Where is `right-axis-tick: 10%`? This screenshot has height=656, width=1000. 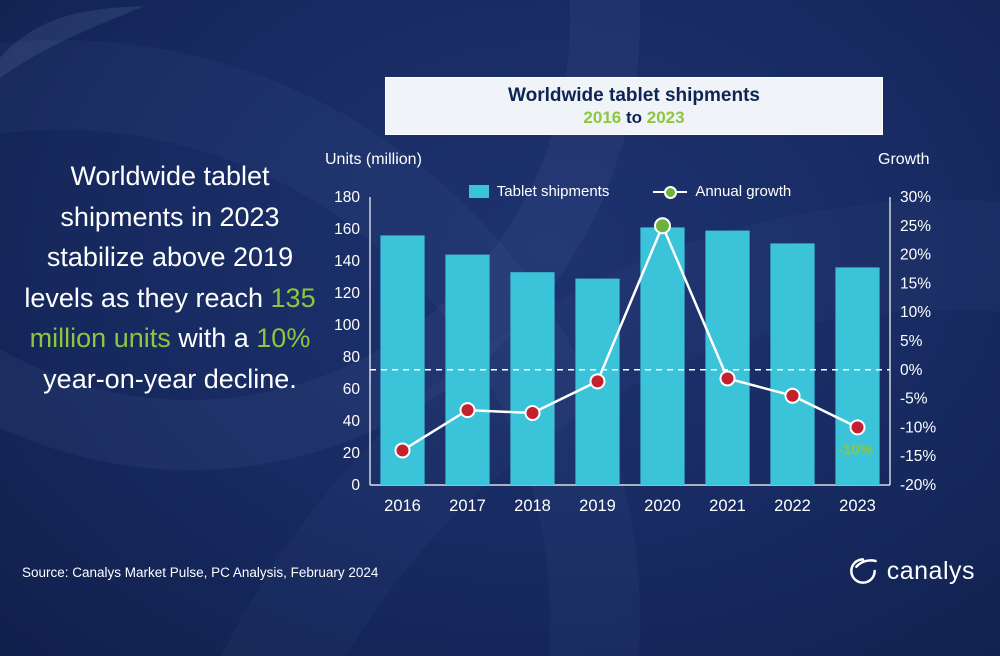
right-axis-tick: 10% is located at coordinates (915, 312).